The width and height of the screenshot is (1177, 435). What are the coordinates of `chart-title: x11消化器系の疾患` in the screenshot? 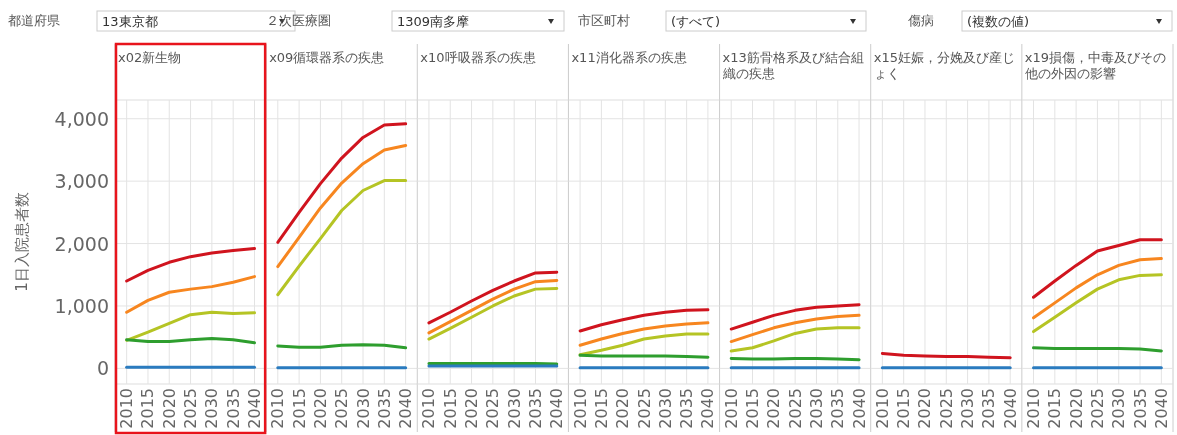 It's located at (629, 57).